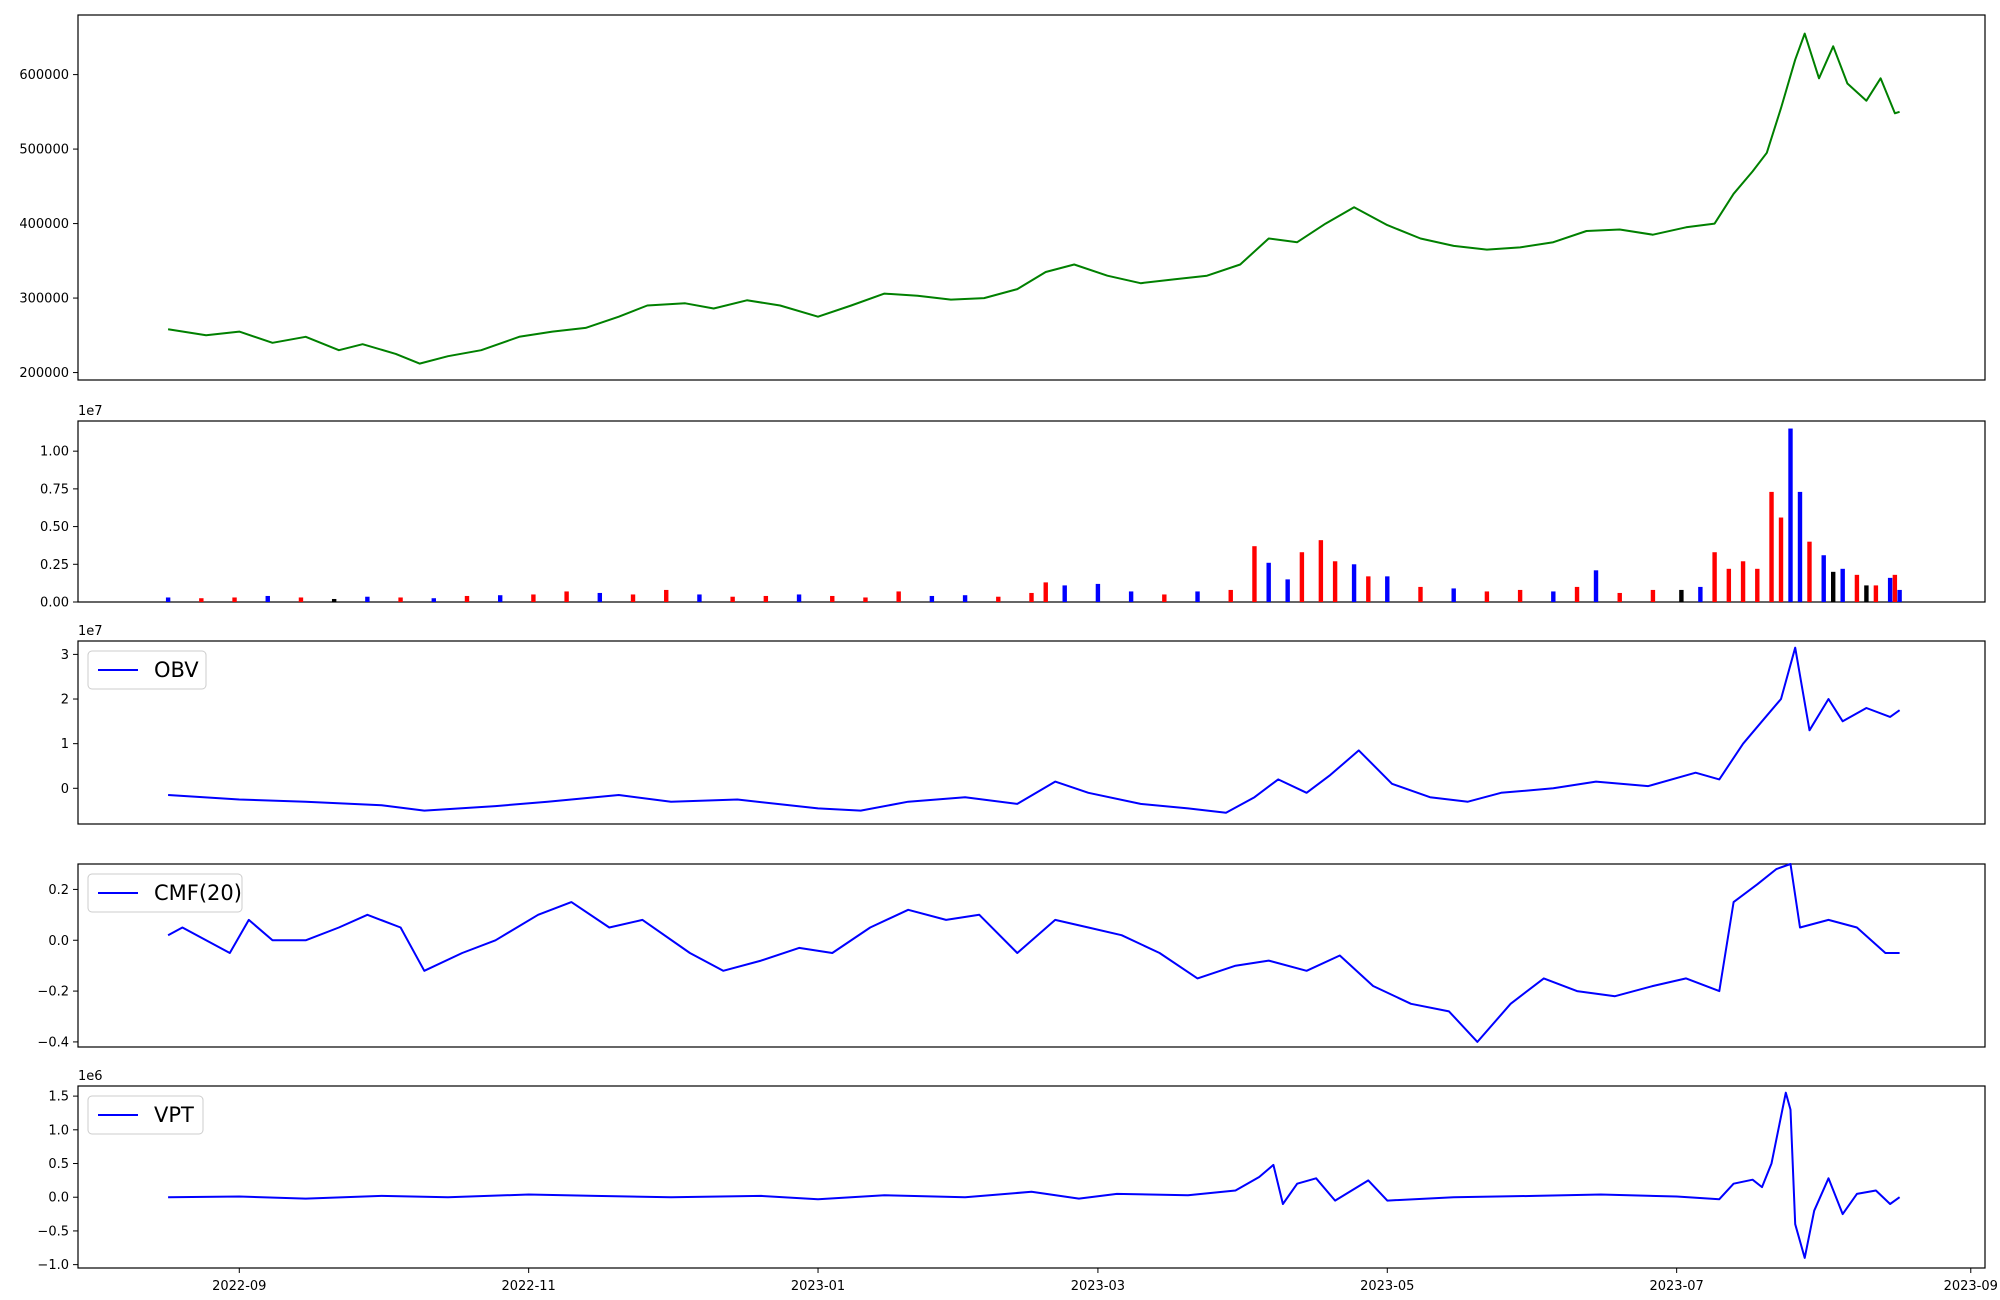 The image size is (2000, 1300). Describe the element at coordinates (44, 75) in the screenshot. I see `y-tick-label: 600000` at that location.